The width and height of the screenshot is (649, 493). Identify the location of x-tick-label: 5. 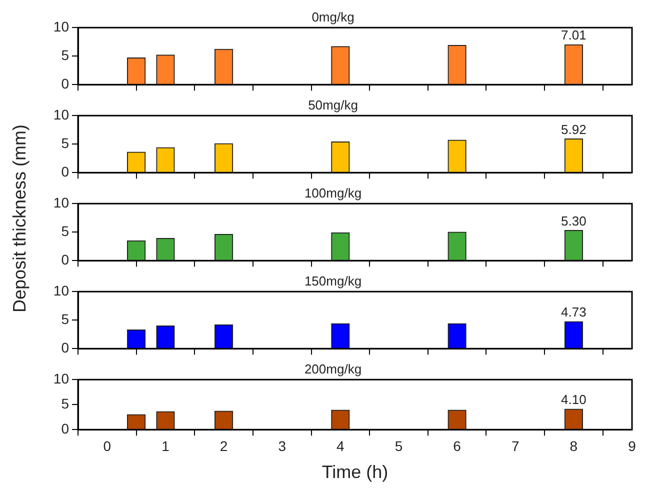
(398, 446).